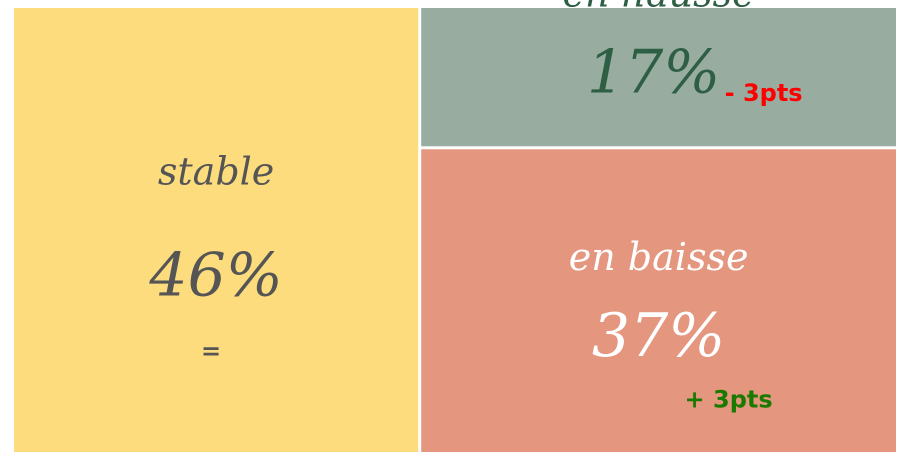  I want to click on tile-label: en hausse, so click(659, 8).